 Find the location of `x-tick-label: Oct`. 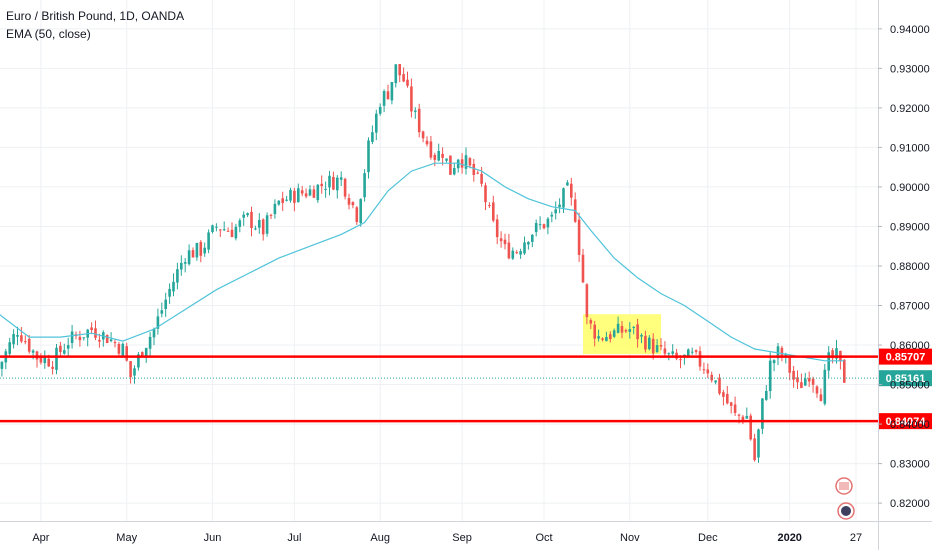

x-tick-label: Oct is located at coordinates (543, 538).